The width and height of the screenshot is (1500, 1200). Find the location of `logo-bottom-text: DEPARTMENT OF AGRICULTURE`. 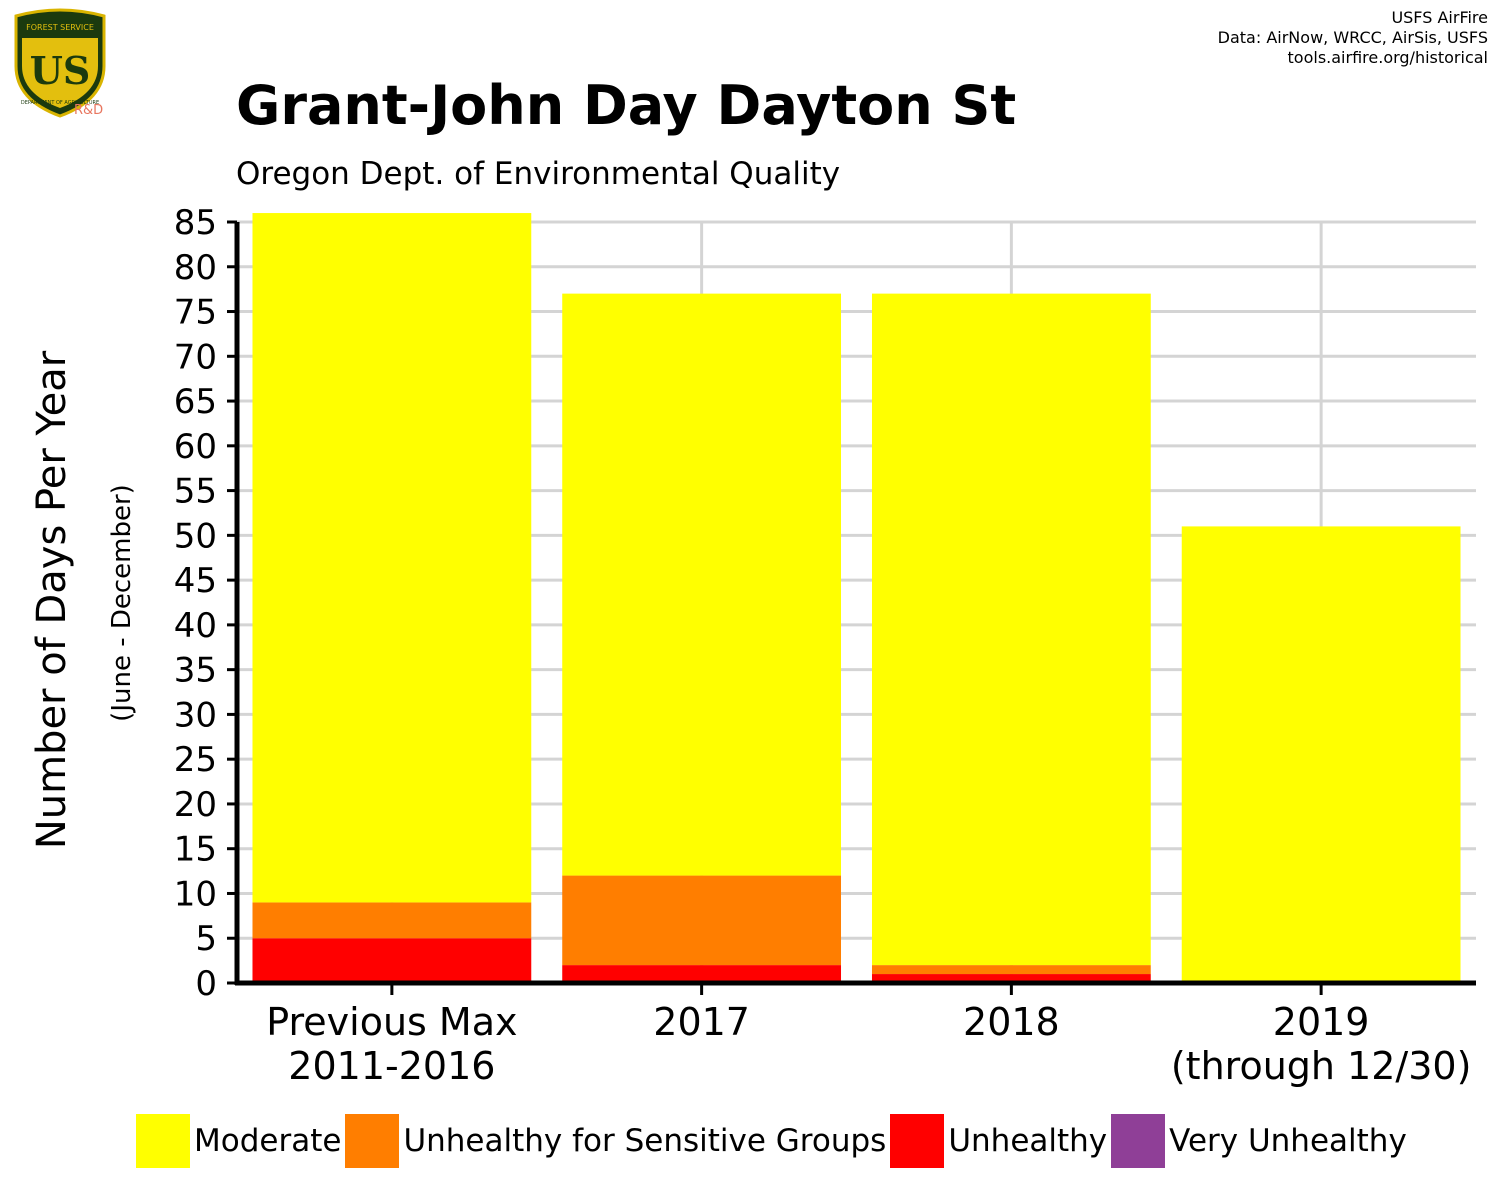

logo-bottom-text: DEPARTMENT OF AGRICULTURE is located at coordinates (60, 103).